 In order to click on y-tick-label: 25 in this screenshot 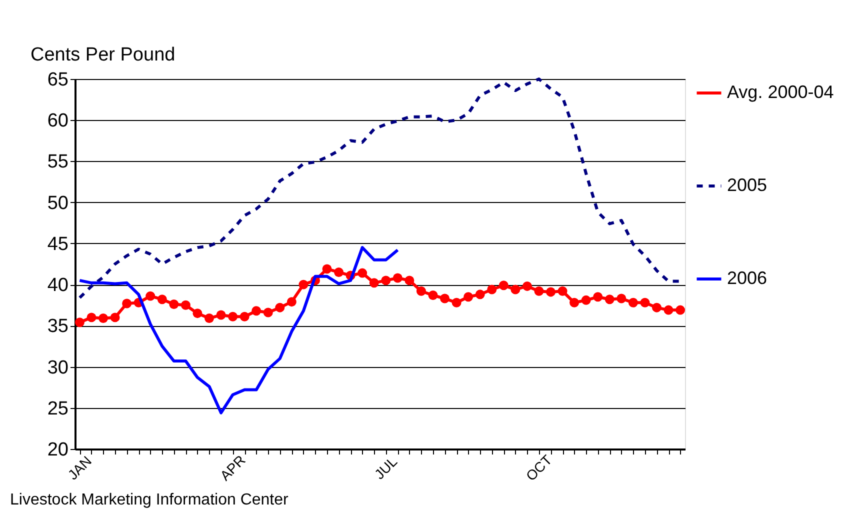, I will do `click(57, 409)`.